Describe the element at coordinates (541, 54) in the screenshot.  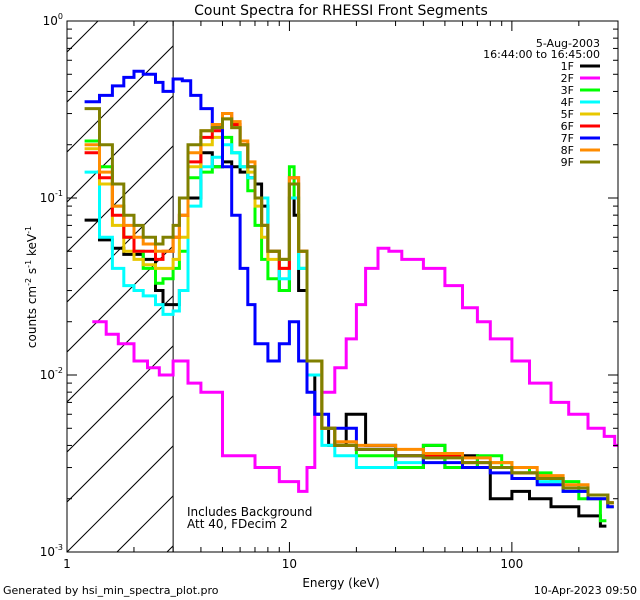
I see `legend-time-range: 16:44:00 to 16:45:00` at that location.